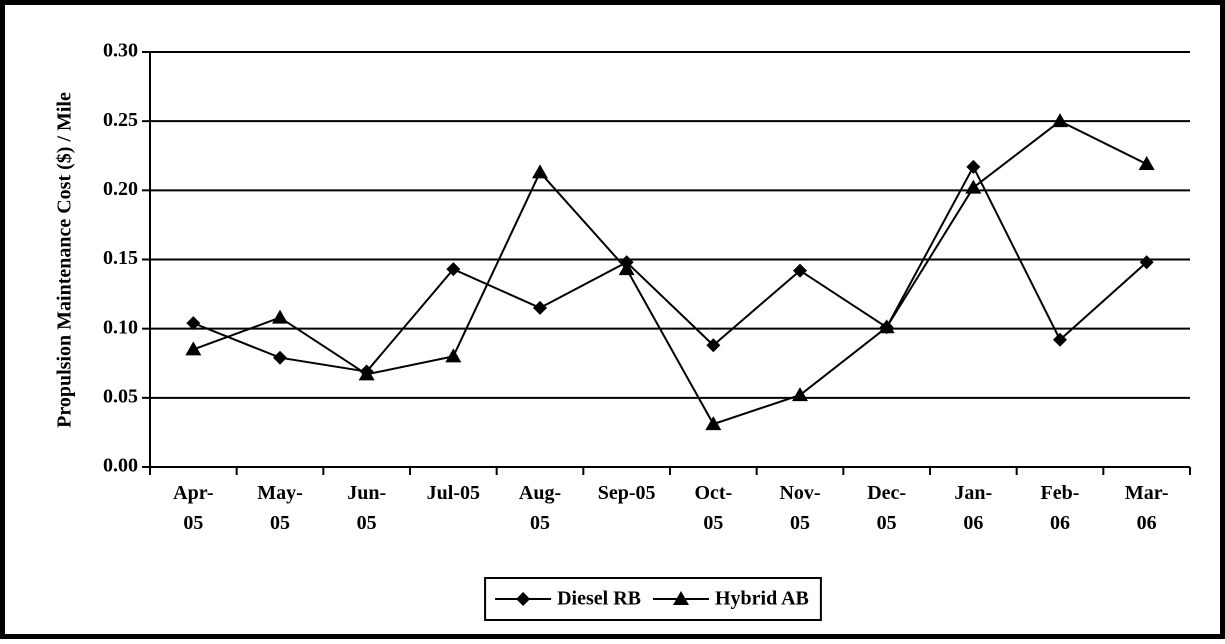 The height and width of the screenshot is (644, 1225). I want to click on legend-label: Diesel RB, so click(599, 599).